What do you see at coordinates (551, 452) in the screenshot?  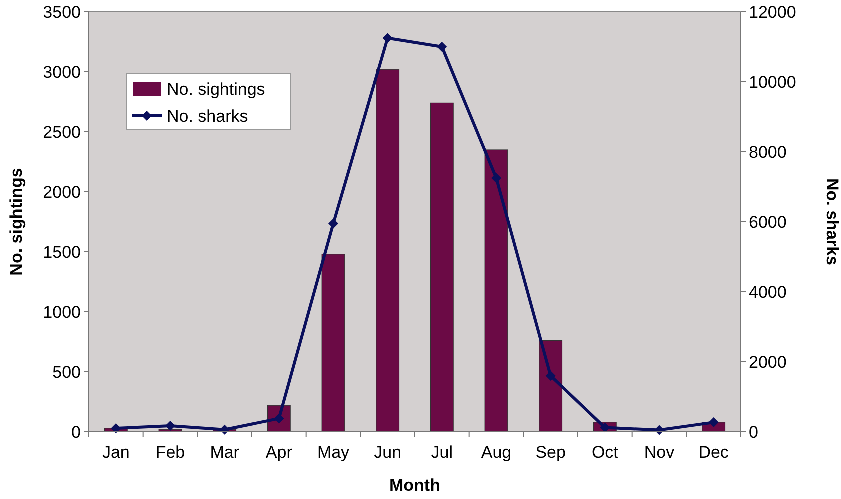 I see `x-tick-label: Sep` at bounding box center [551, 452].